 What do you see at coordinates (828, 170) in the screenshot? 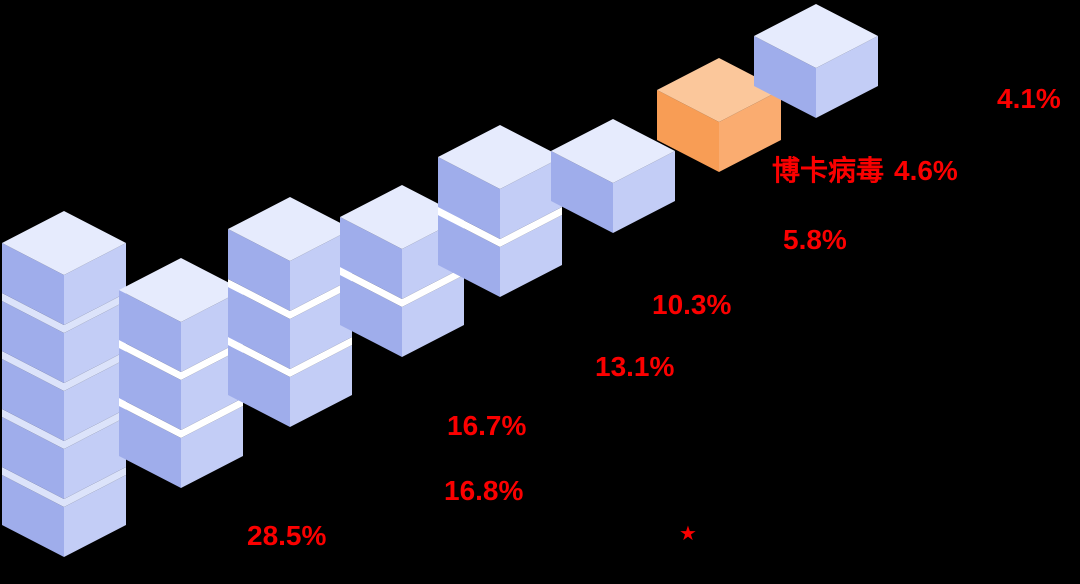
I see `category-label: 博卡病毒` at bounding box center [828, 170].